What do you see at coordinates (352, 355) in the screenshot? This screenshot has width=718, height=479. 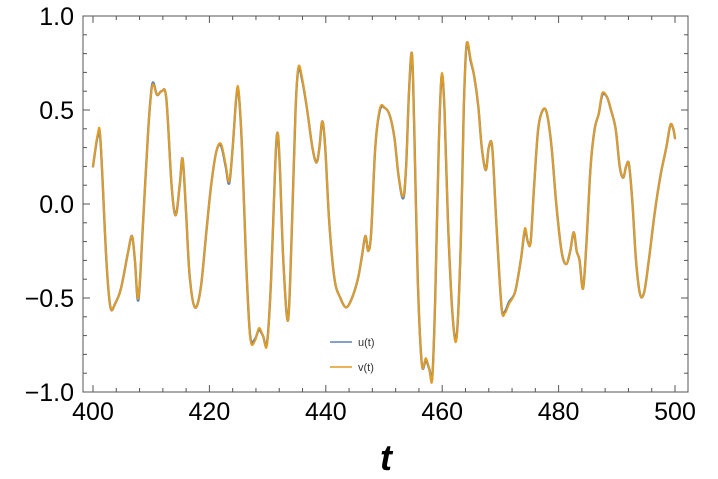 I see `legend: u(t) v(t)` at bounding box center [352, 355].